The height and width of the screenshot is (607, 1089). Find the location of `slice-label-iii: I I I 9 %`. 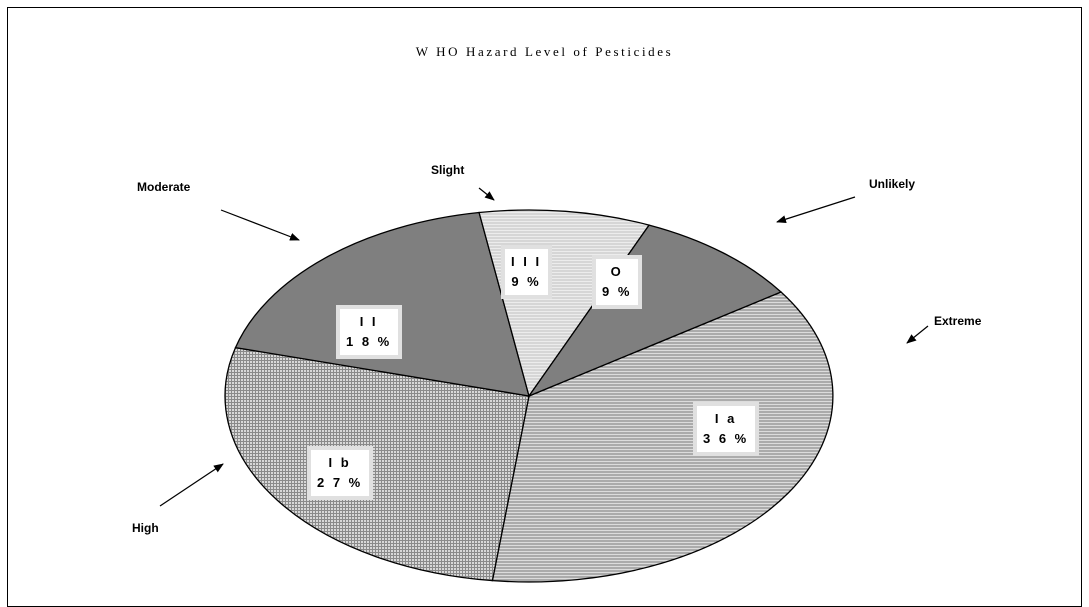

slice-label-iii: I I I 9 % is located at coordinates (526, 272).